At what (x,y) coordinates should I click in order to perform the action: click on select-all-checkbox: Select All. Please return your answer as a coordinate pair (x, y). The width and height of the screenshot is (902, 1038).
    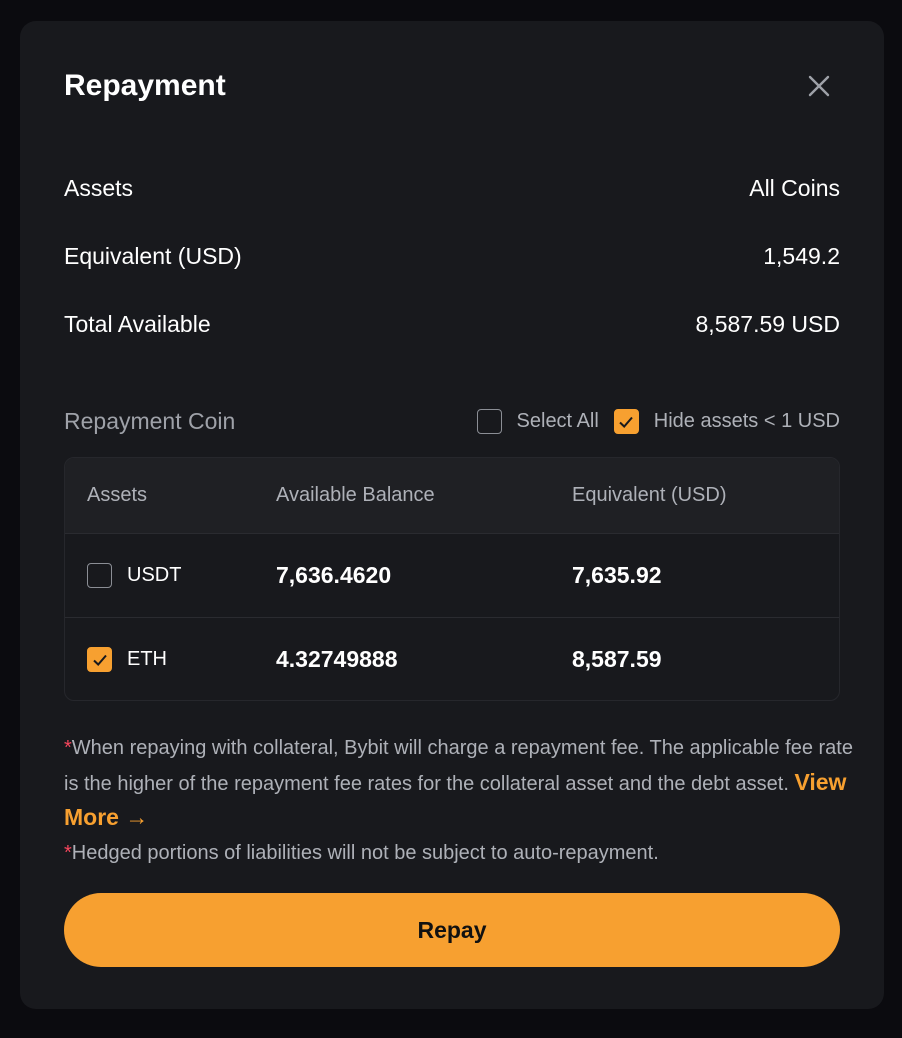
    Looking at the image, I should click on (537, 421).